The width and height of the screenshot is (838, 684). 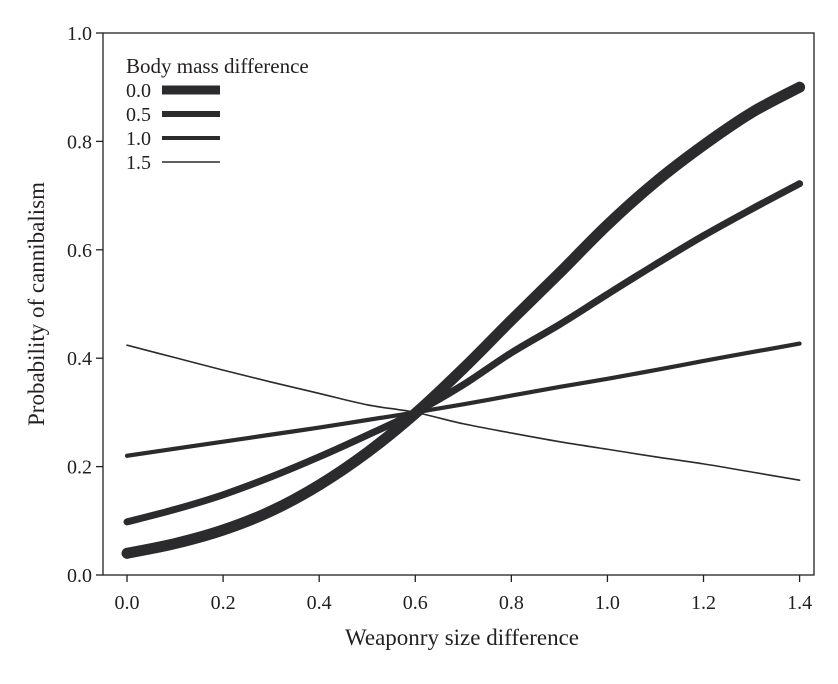 I want to click on x-tick-label: 0.2, so click(x=223, y=603).